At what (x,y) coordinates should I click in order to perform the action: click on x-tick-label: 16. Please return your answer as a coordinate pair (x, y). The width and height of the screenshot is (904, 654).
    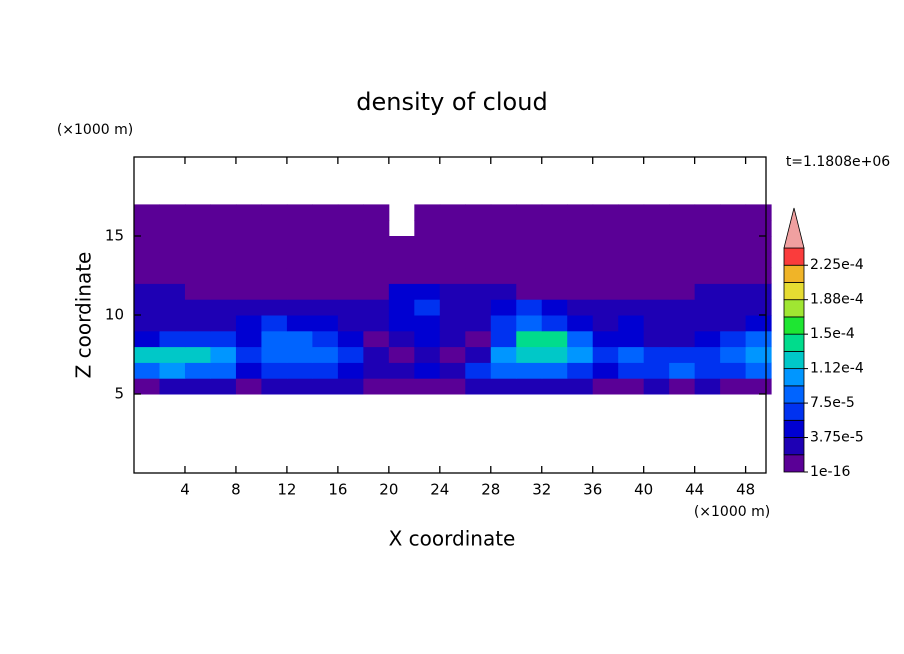
    Looking at the image, I should click on (337, 490).